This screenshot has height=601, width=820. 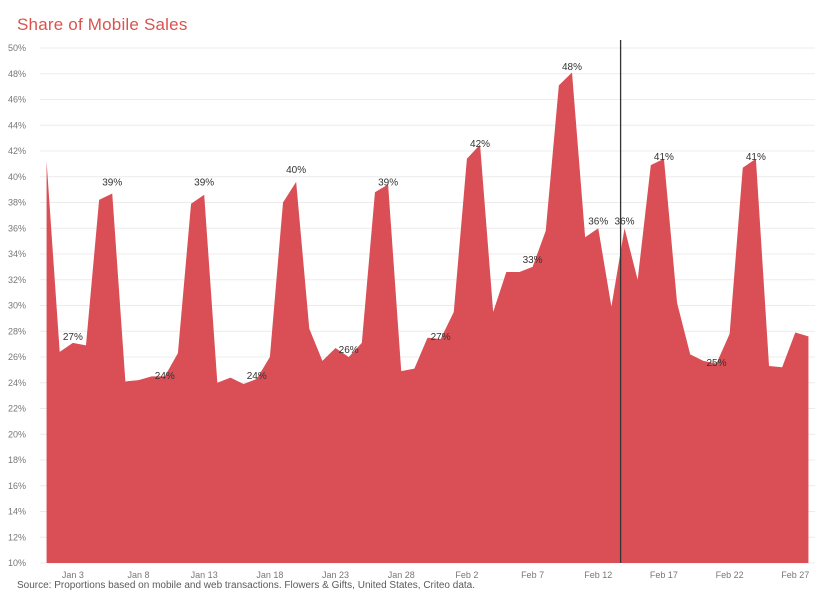 What do you see at coordinates (466, 575) in the screenshot?
I see `x-tick-label: Feb 2` at bounding box center [466, 575].